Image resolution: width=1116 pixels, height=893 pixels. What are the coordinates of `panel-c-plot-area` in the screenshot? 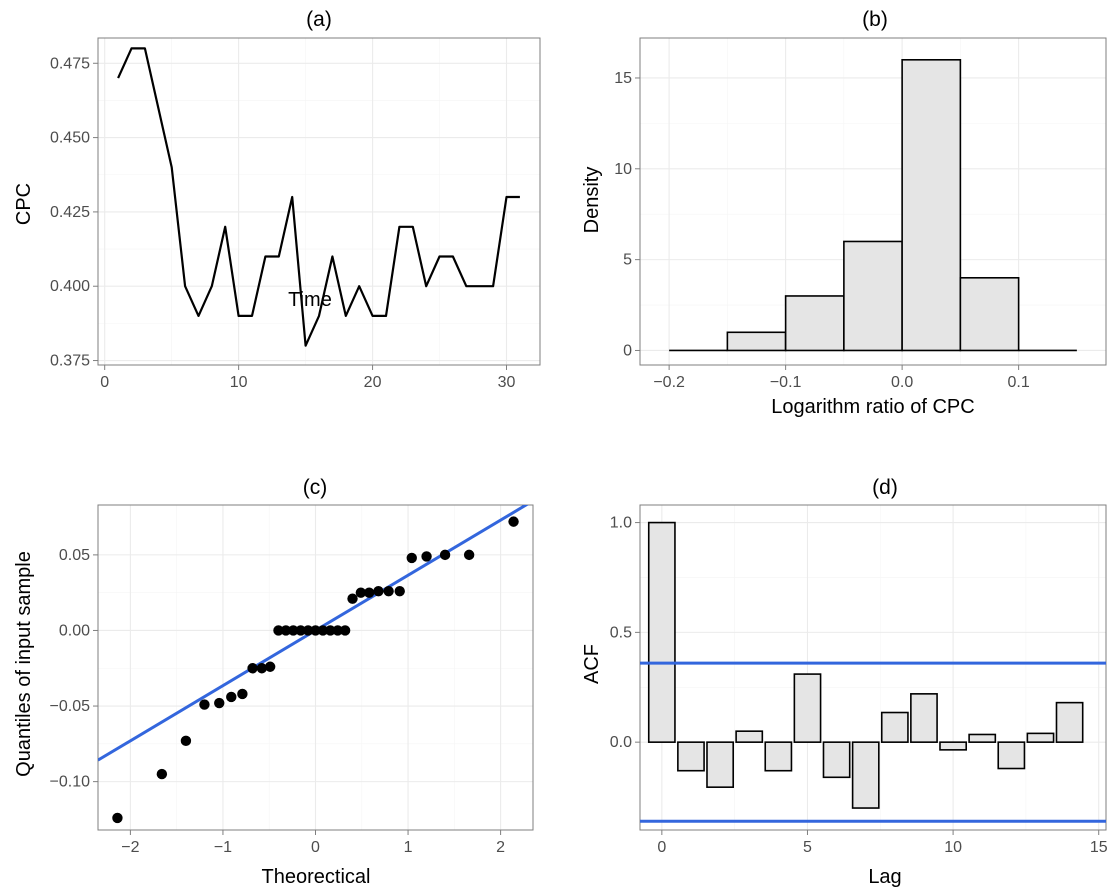 It's located at (315, 667).